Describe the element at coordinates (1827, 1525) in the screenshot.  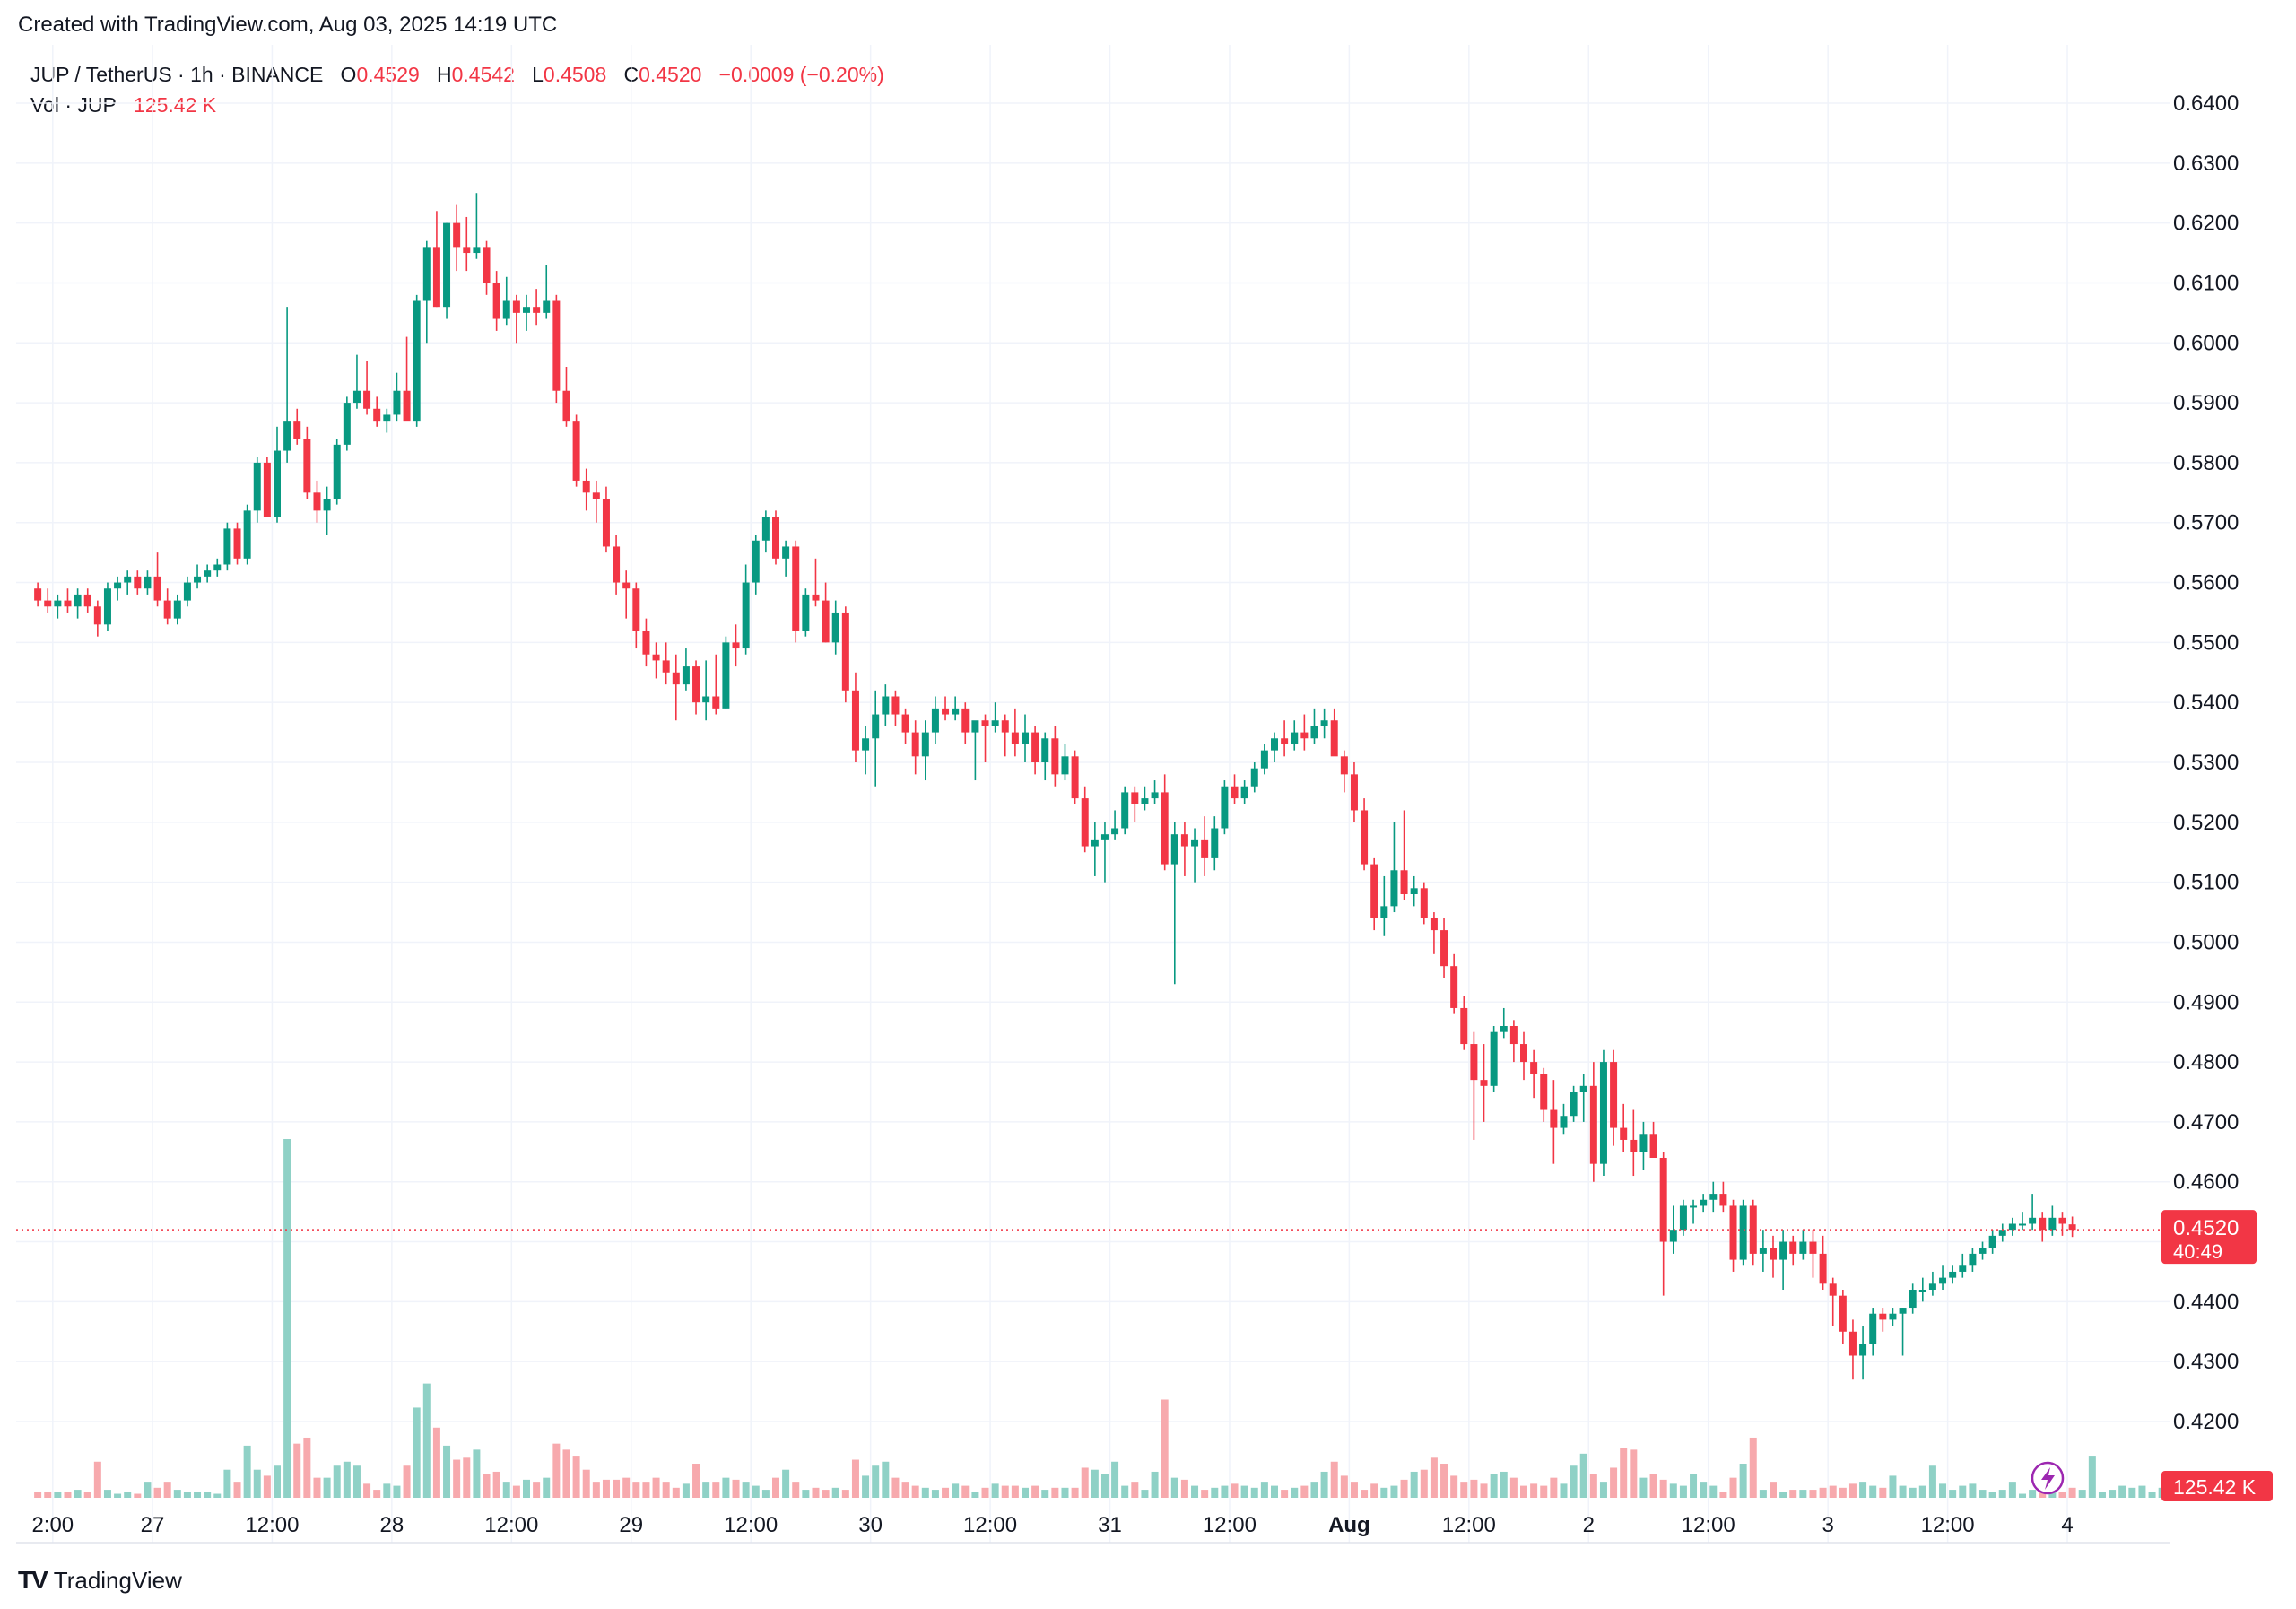
I see `time-tick-label: 3` at that location.